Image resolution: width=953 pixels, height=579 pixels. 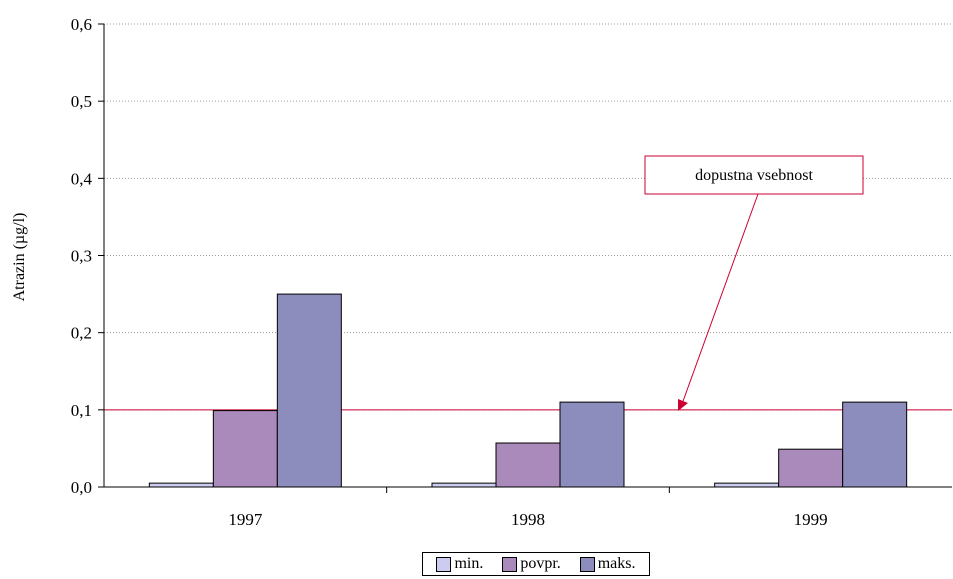 I want to click on x-tick-label: 1998, so click(x=528, y=519).